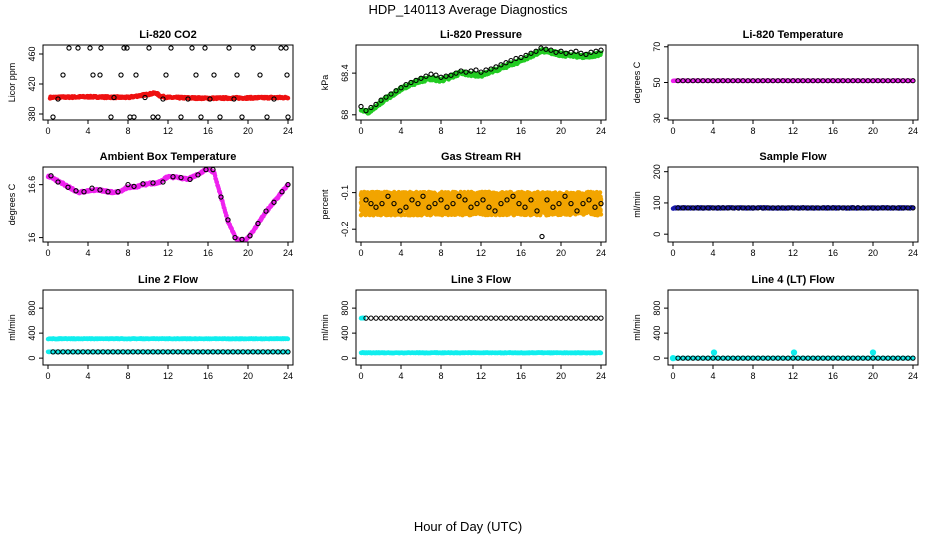  What do you see at coordinates (170, 82) in the screenshot?
I see `series-co2-average` at bounding box center [170, 82].